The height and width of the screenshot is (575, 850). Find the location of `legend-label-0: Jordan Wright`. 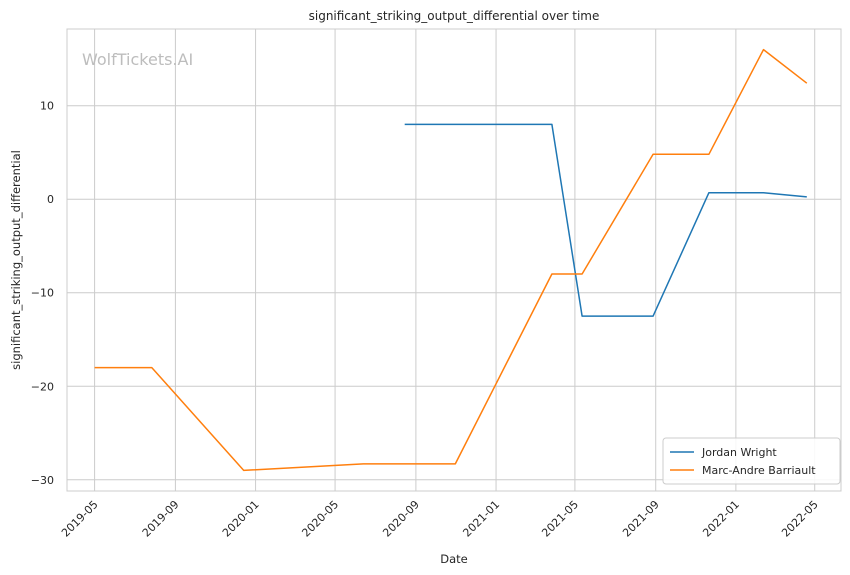

legend-label-0: Jordan Wright is located at coordinates (739, 452).